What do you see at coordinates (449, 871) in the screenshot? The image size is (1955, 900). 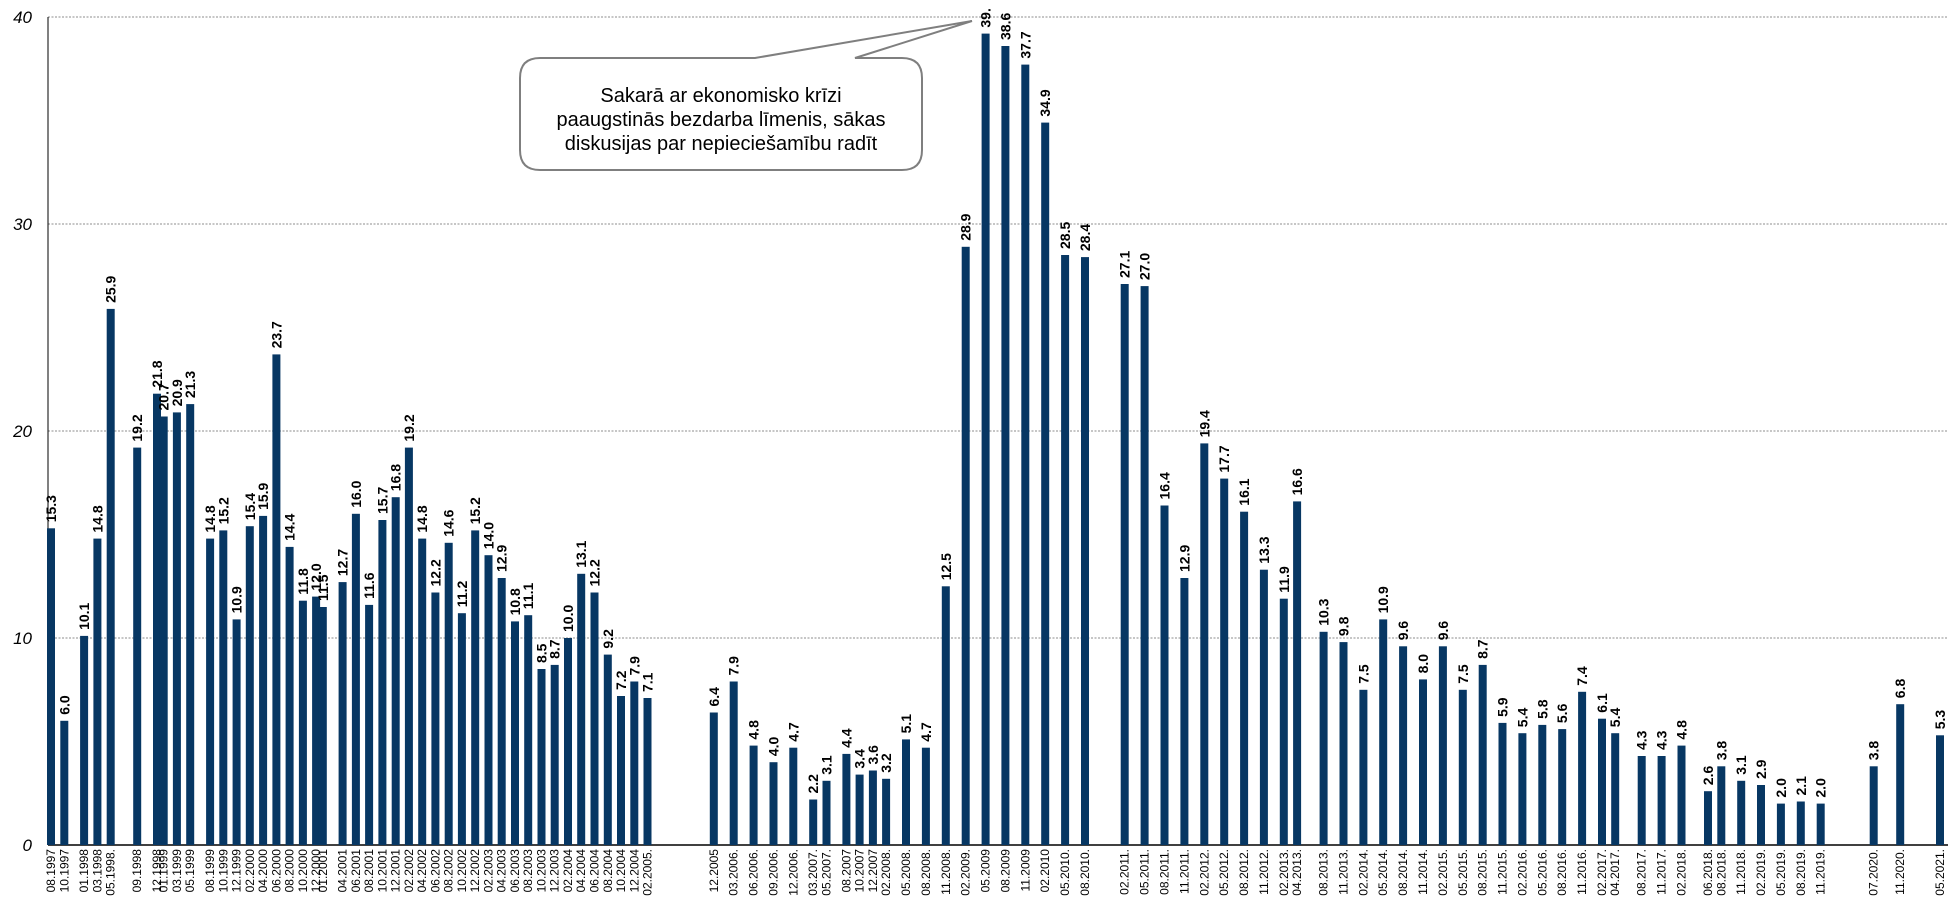 I see `x-tick-label: 08.2002` at bounding box center [449, 871].